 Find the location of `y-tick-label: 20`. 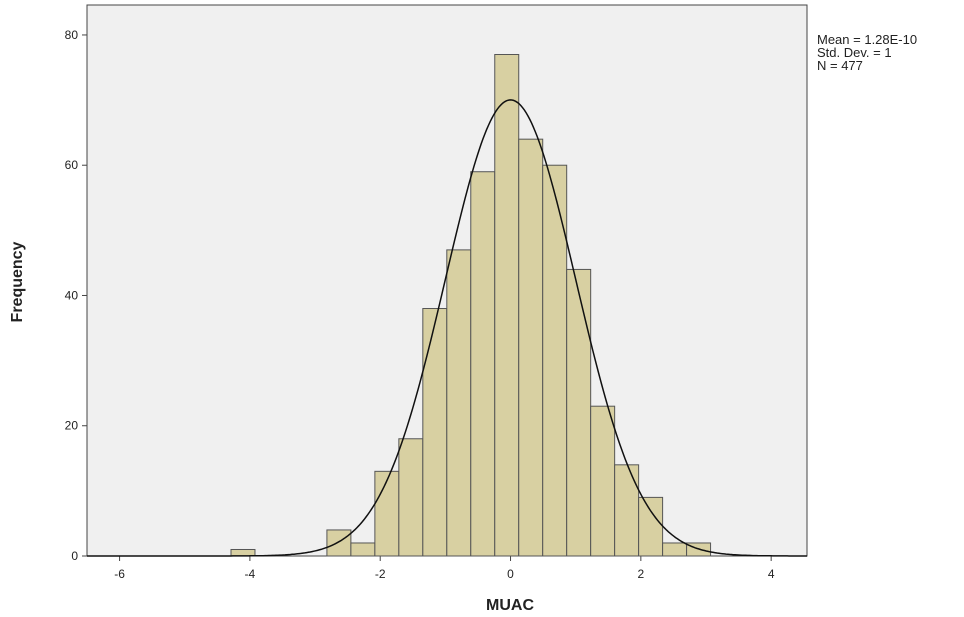

y-tick-label: 20 is located at coordinates (72, 426).